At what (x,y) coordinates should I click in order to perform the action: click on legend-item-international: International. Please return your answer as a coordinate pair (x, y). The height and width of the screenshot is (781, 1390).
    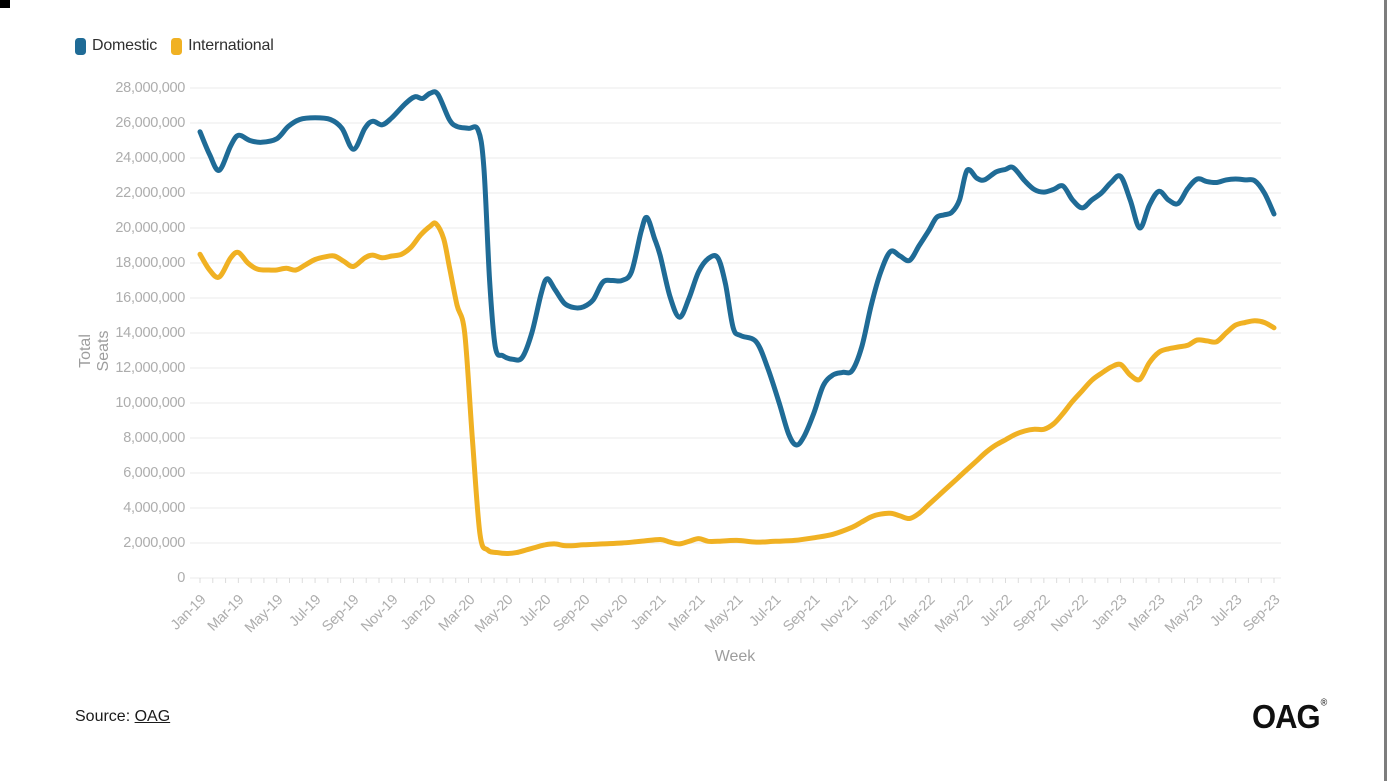
    Looking at the image, I should click on (222, 46).